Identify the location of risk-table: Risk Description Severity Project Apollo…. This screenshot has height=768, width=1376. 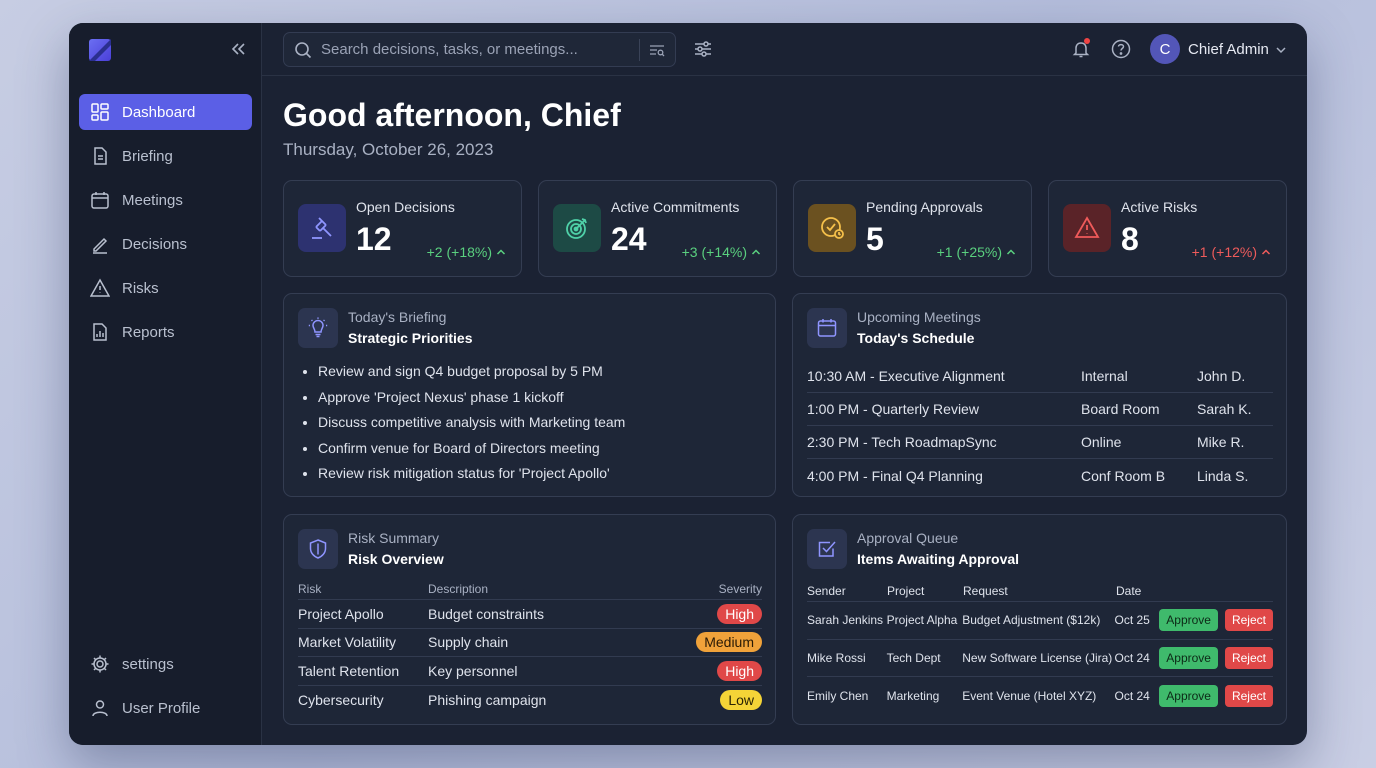
(530, 646).